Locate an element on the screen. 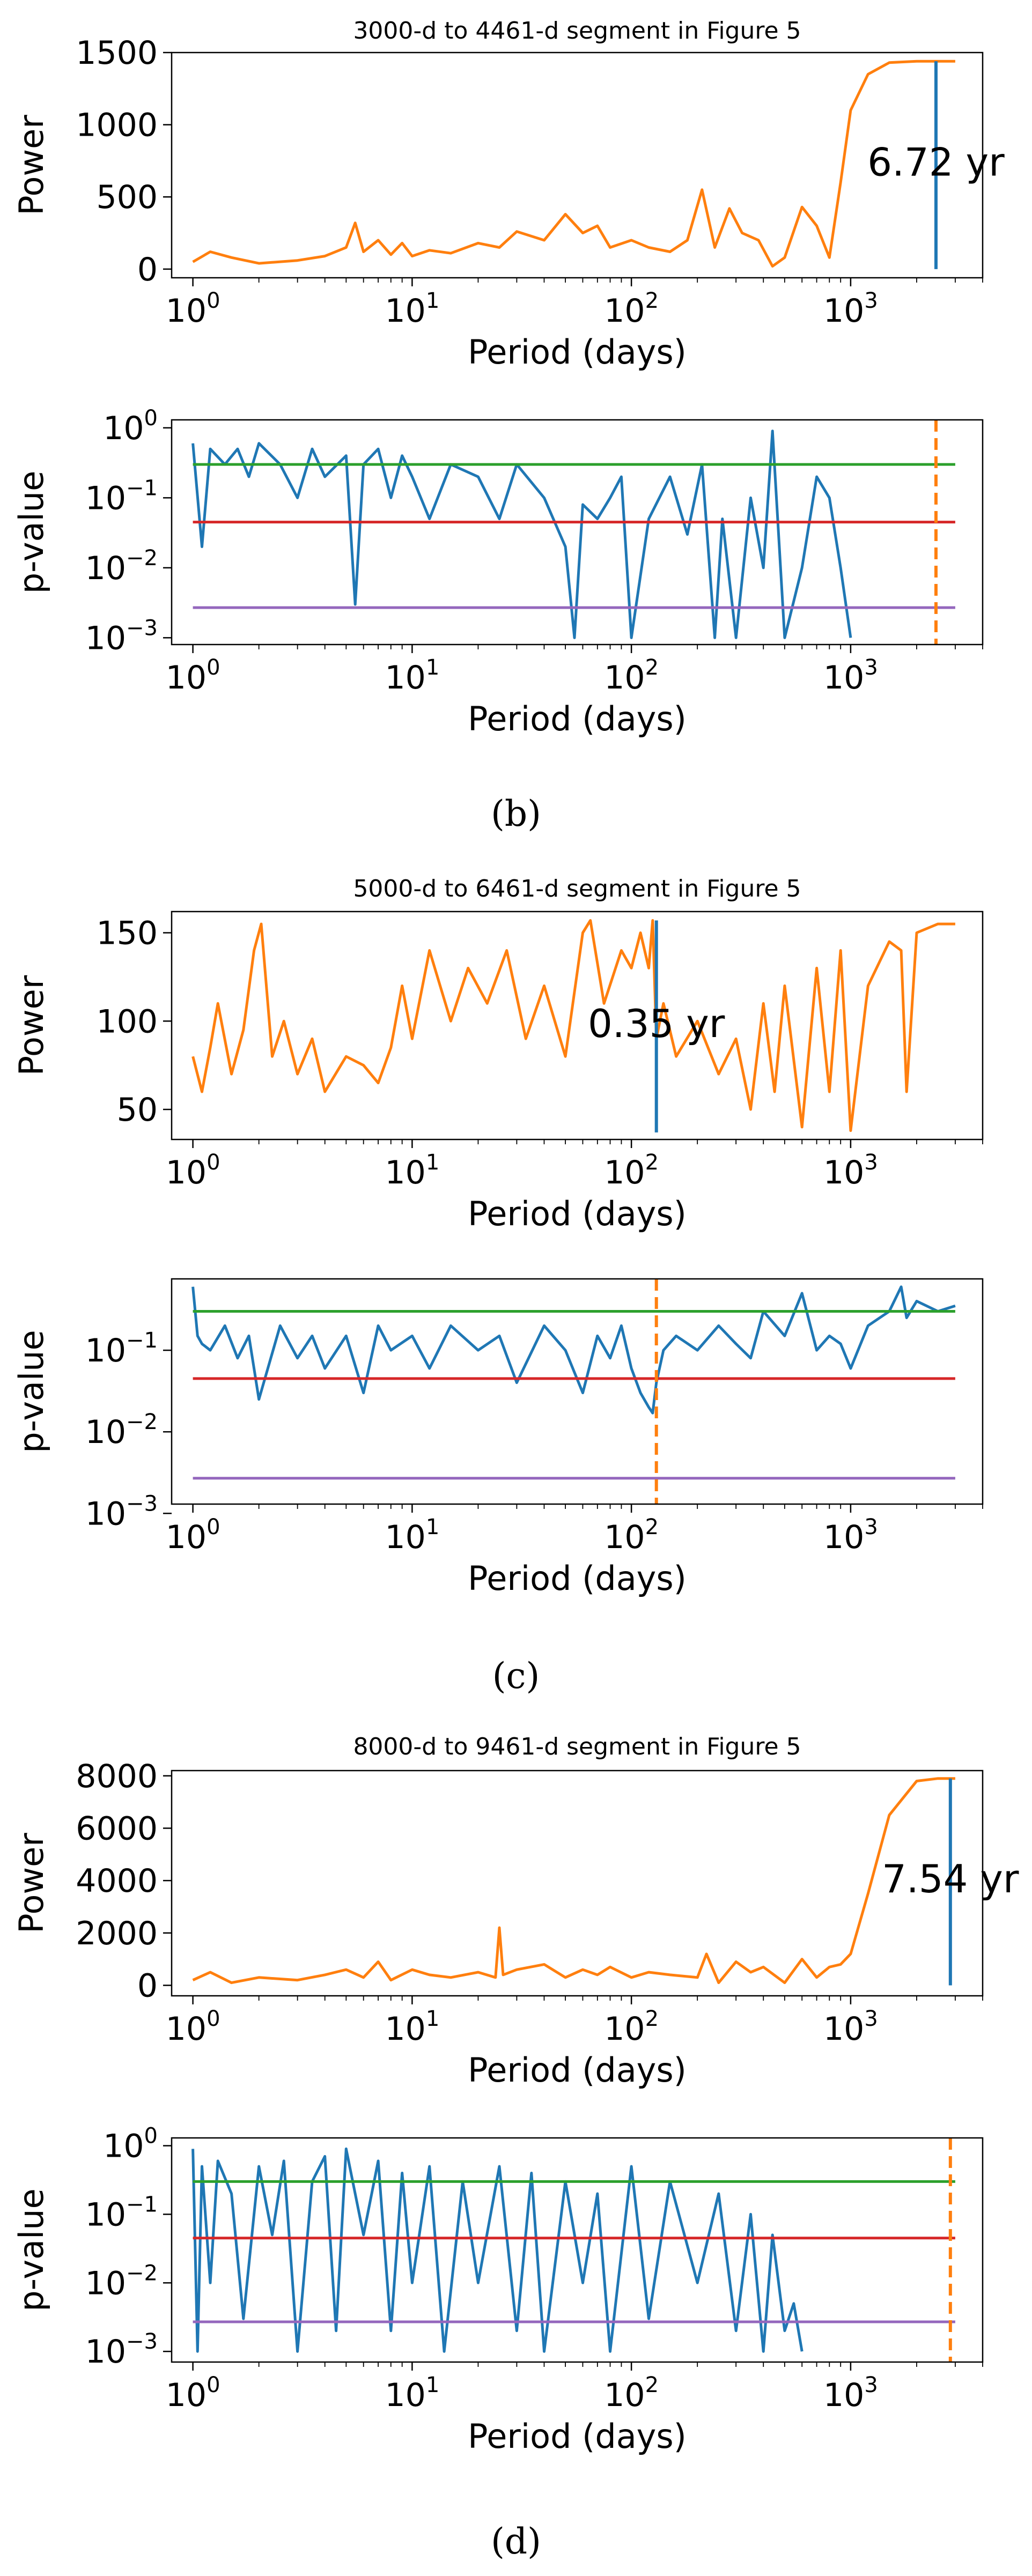  y-tick-label: 6000 is located at coordinates (117, 1828).